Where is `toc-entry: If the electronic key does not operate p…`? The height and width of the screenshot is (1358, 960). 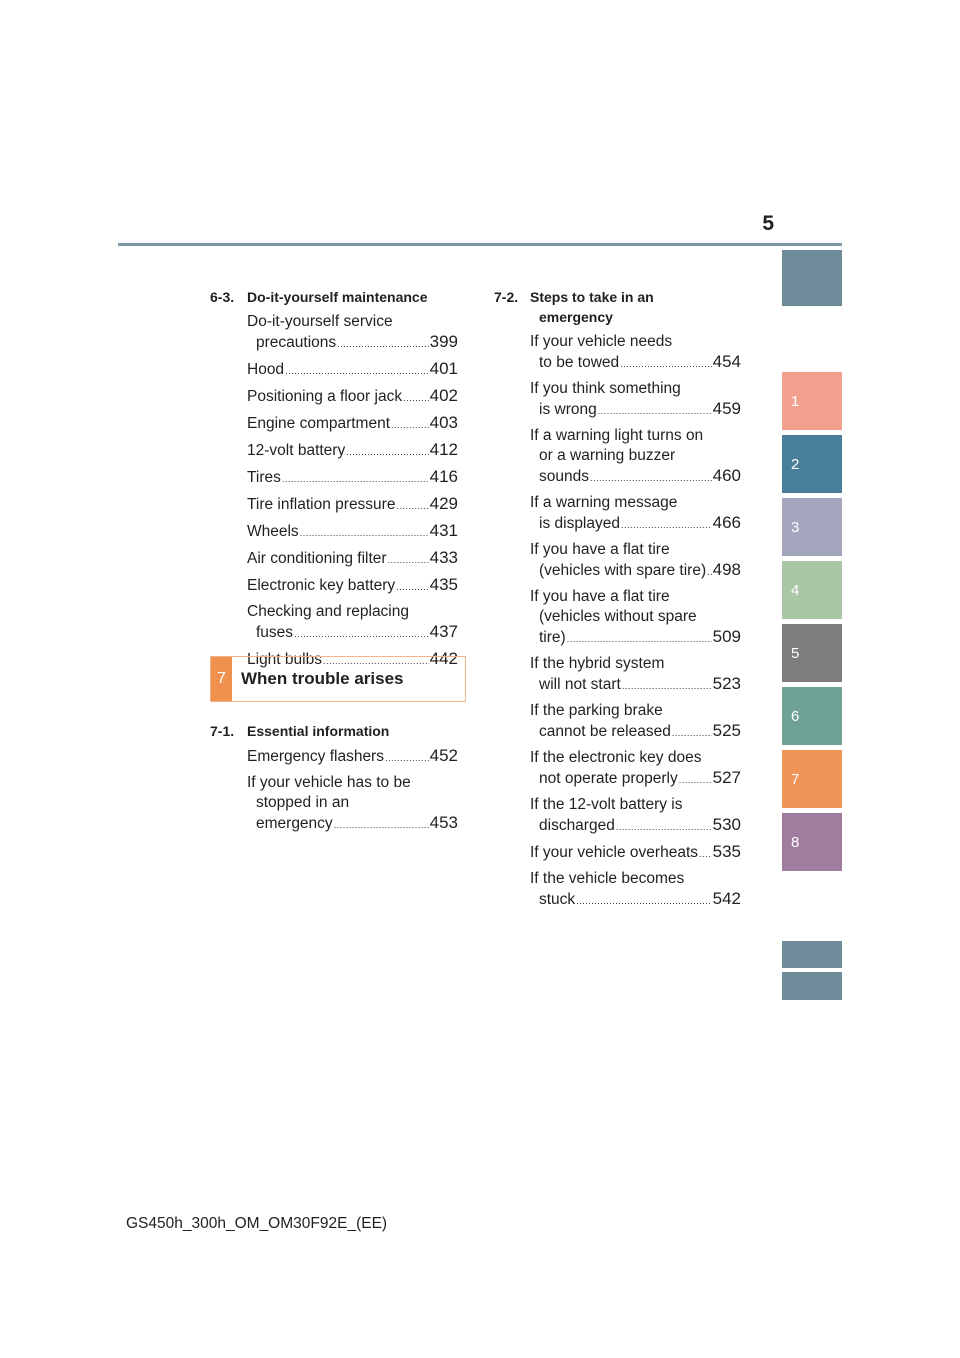
toc-entry: If the electronic key does not operate p… is located at coordinates (635, 768).